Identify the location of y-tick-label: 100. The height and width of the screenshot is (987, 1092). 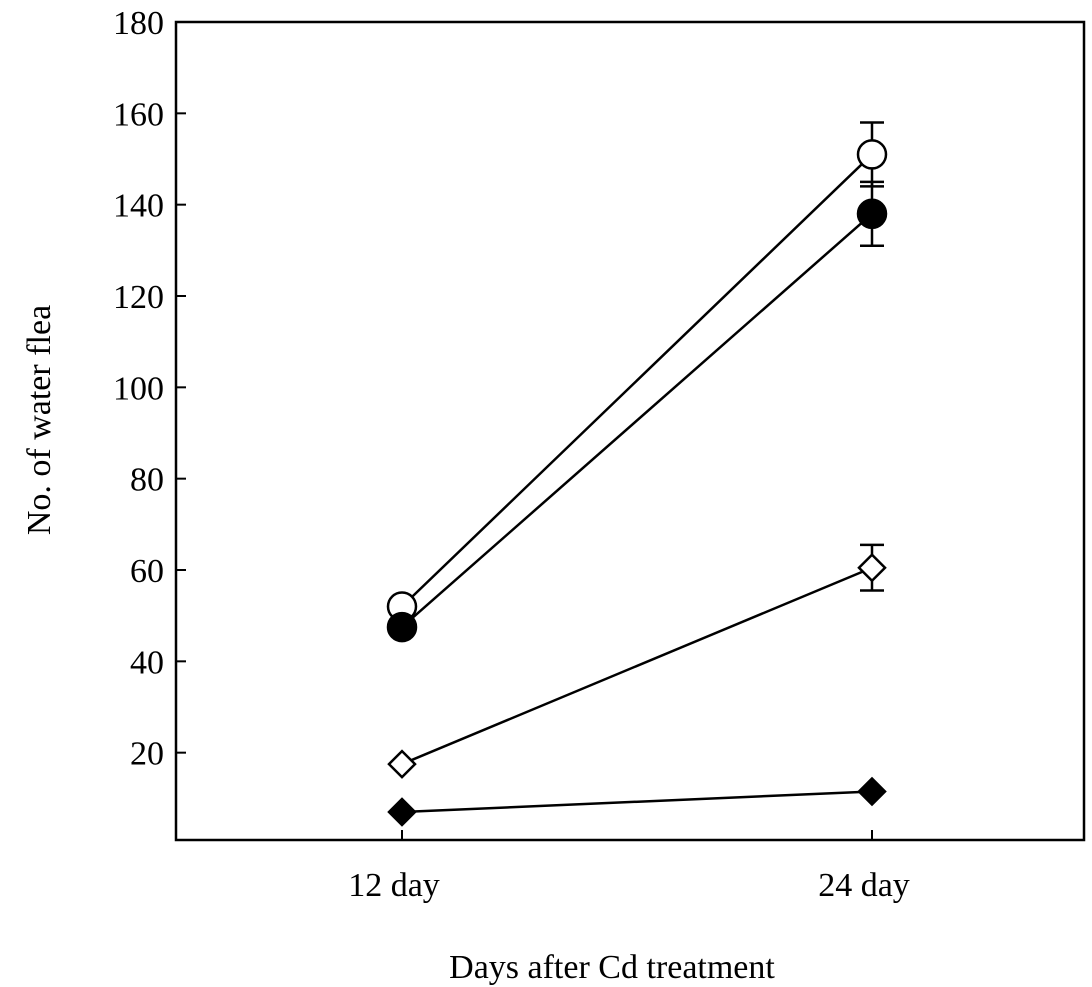
(138, 388).